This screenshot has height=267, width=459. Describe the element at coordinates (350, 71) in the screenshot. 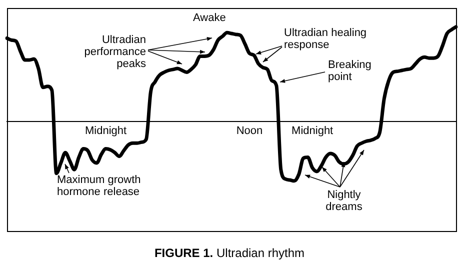

I see `annotation: Breaking point` at that location.